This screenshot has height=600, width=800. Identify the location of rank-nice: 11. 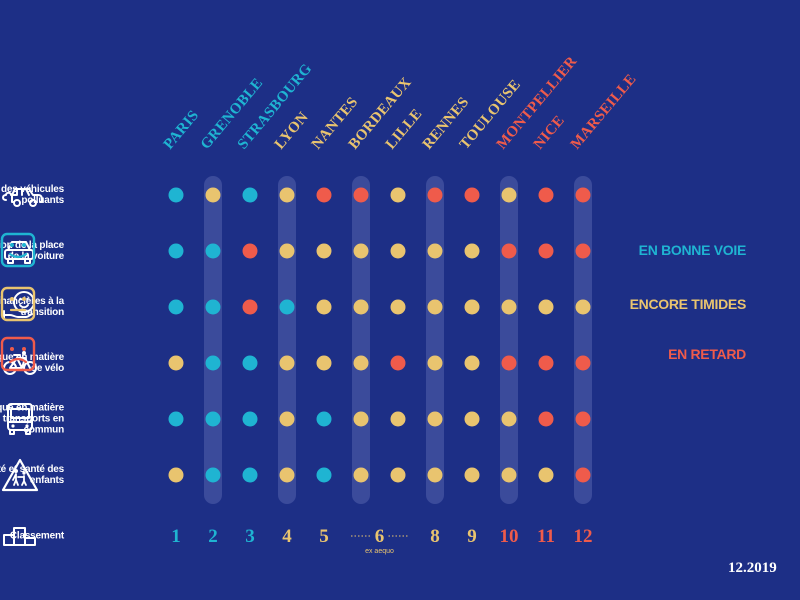
(546, 536).